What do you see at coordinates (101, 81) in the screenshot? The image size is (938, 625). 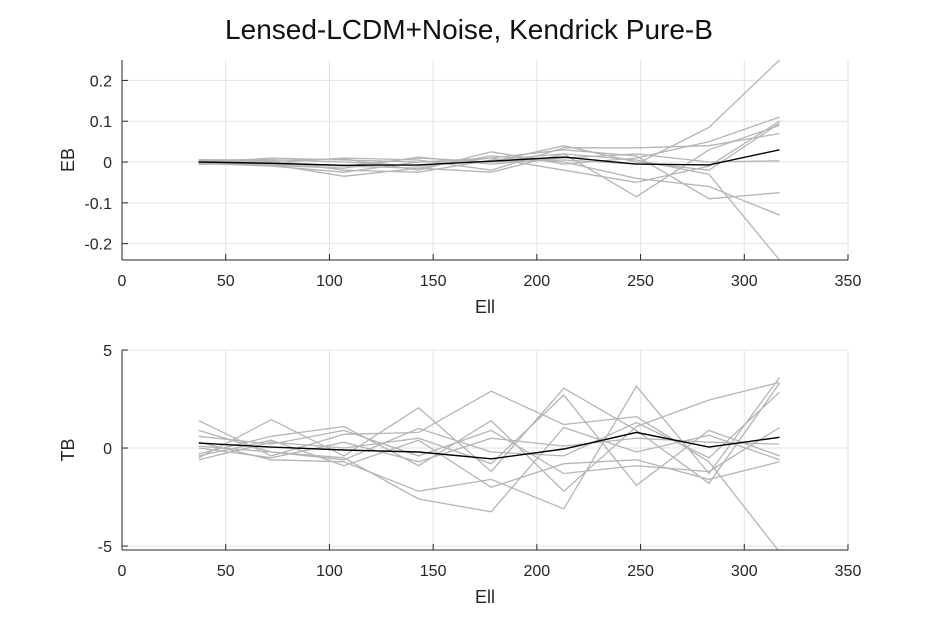 I see `y-tick-label: 0.2` at bounding box center [101, 81].